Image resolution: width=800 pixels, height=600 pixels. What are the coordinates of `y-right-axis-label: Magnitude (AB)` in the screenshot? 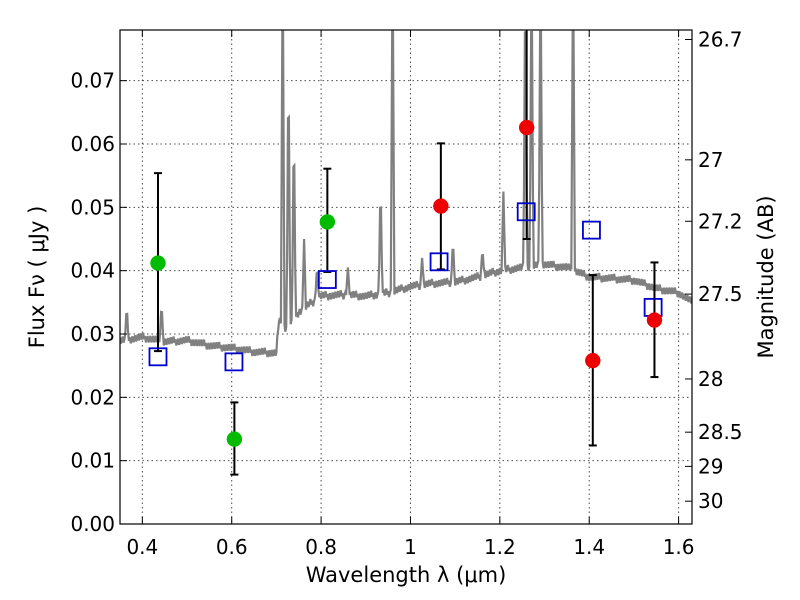 It's located at (766, 276).